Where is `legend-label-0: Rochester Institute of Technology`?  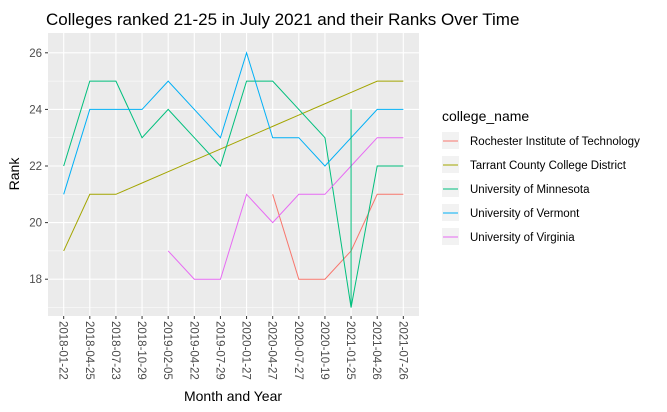
legend-label-0: Rochester Institute of Technology is located at coordinates (555, 142).